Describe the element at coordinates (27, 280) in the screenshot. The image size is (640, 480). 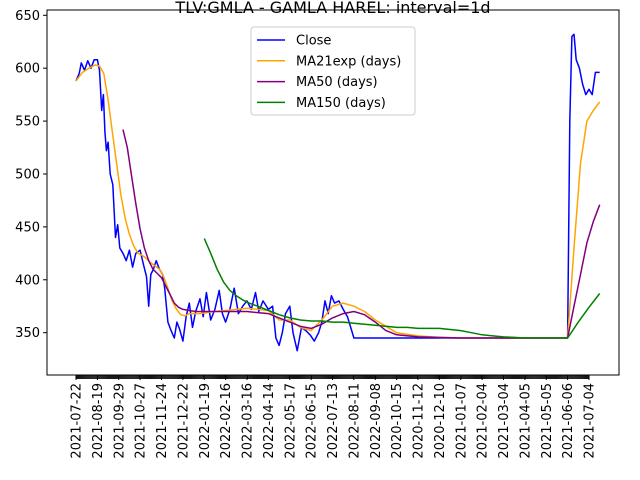
I see `y-tick-label: 400` at that location.